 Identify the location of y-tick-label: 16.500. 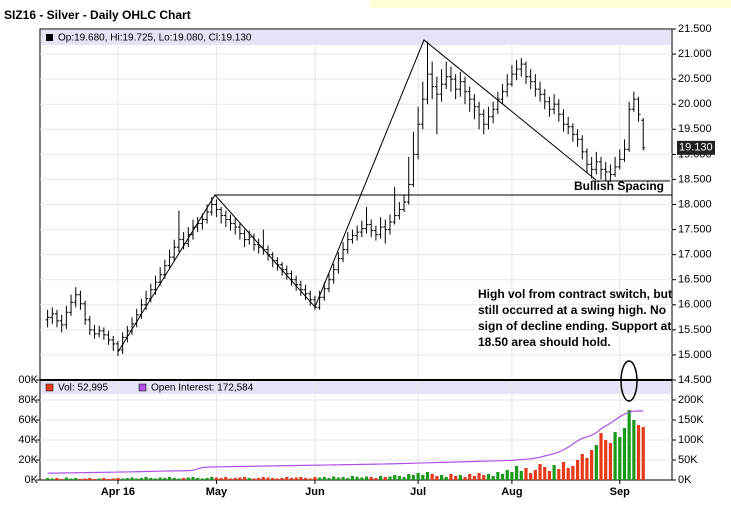
(695, 280).